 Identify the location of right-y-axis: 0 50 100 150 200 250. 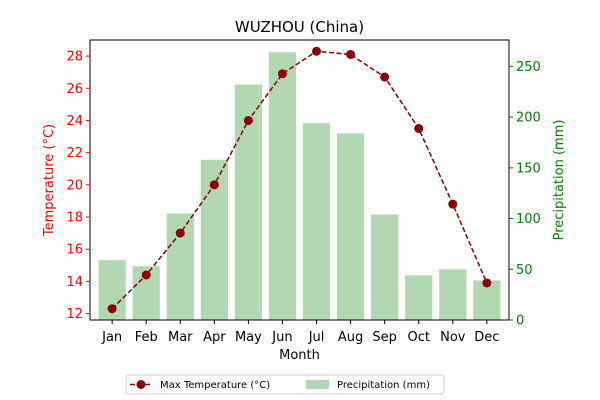
(525, 194).